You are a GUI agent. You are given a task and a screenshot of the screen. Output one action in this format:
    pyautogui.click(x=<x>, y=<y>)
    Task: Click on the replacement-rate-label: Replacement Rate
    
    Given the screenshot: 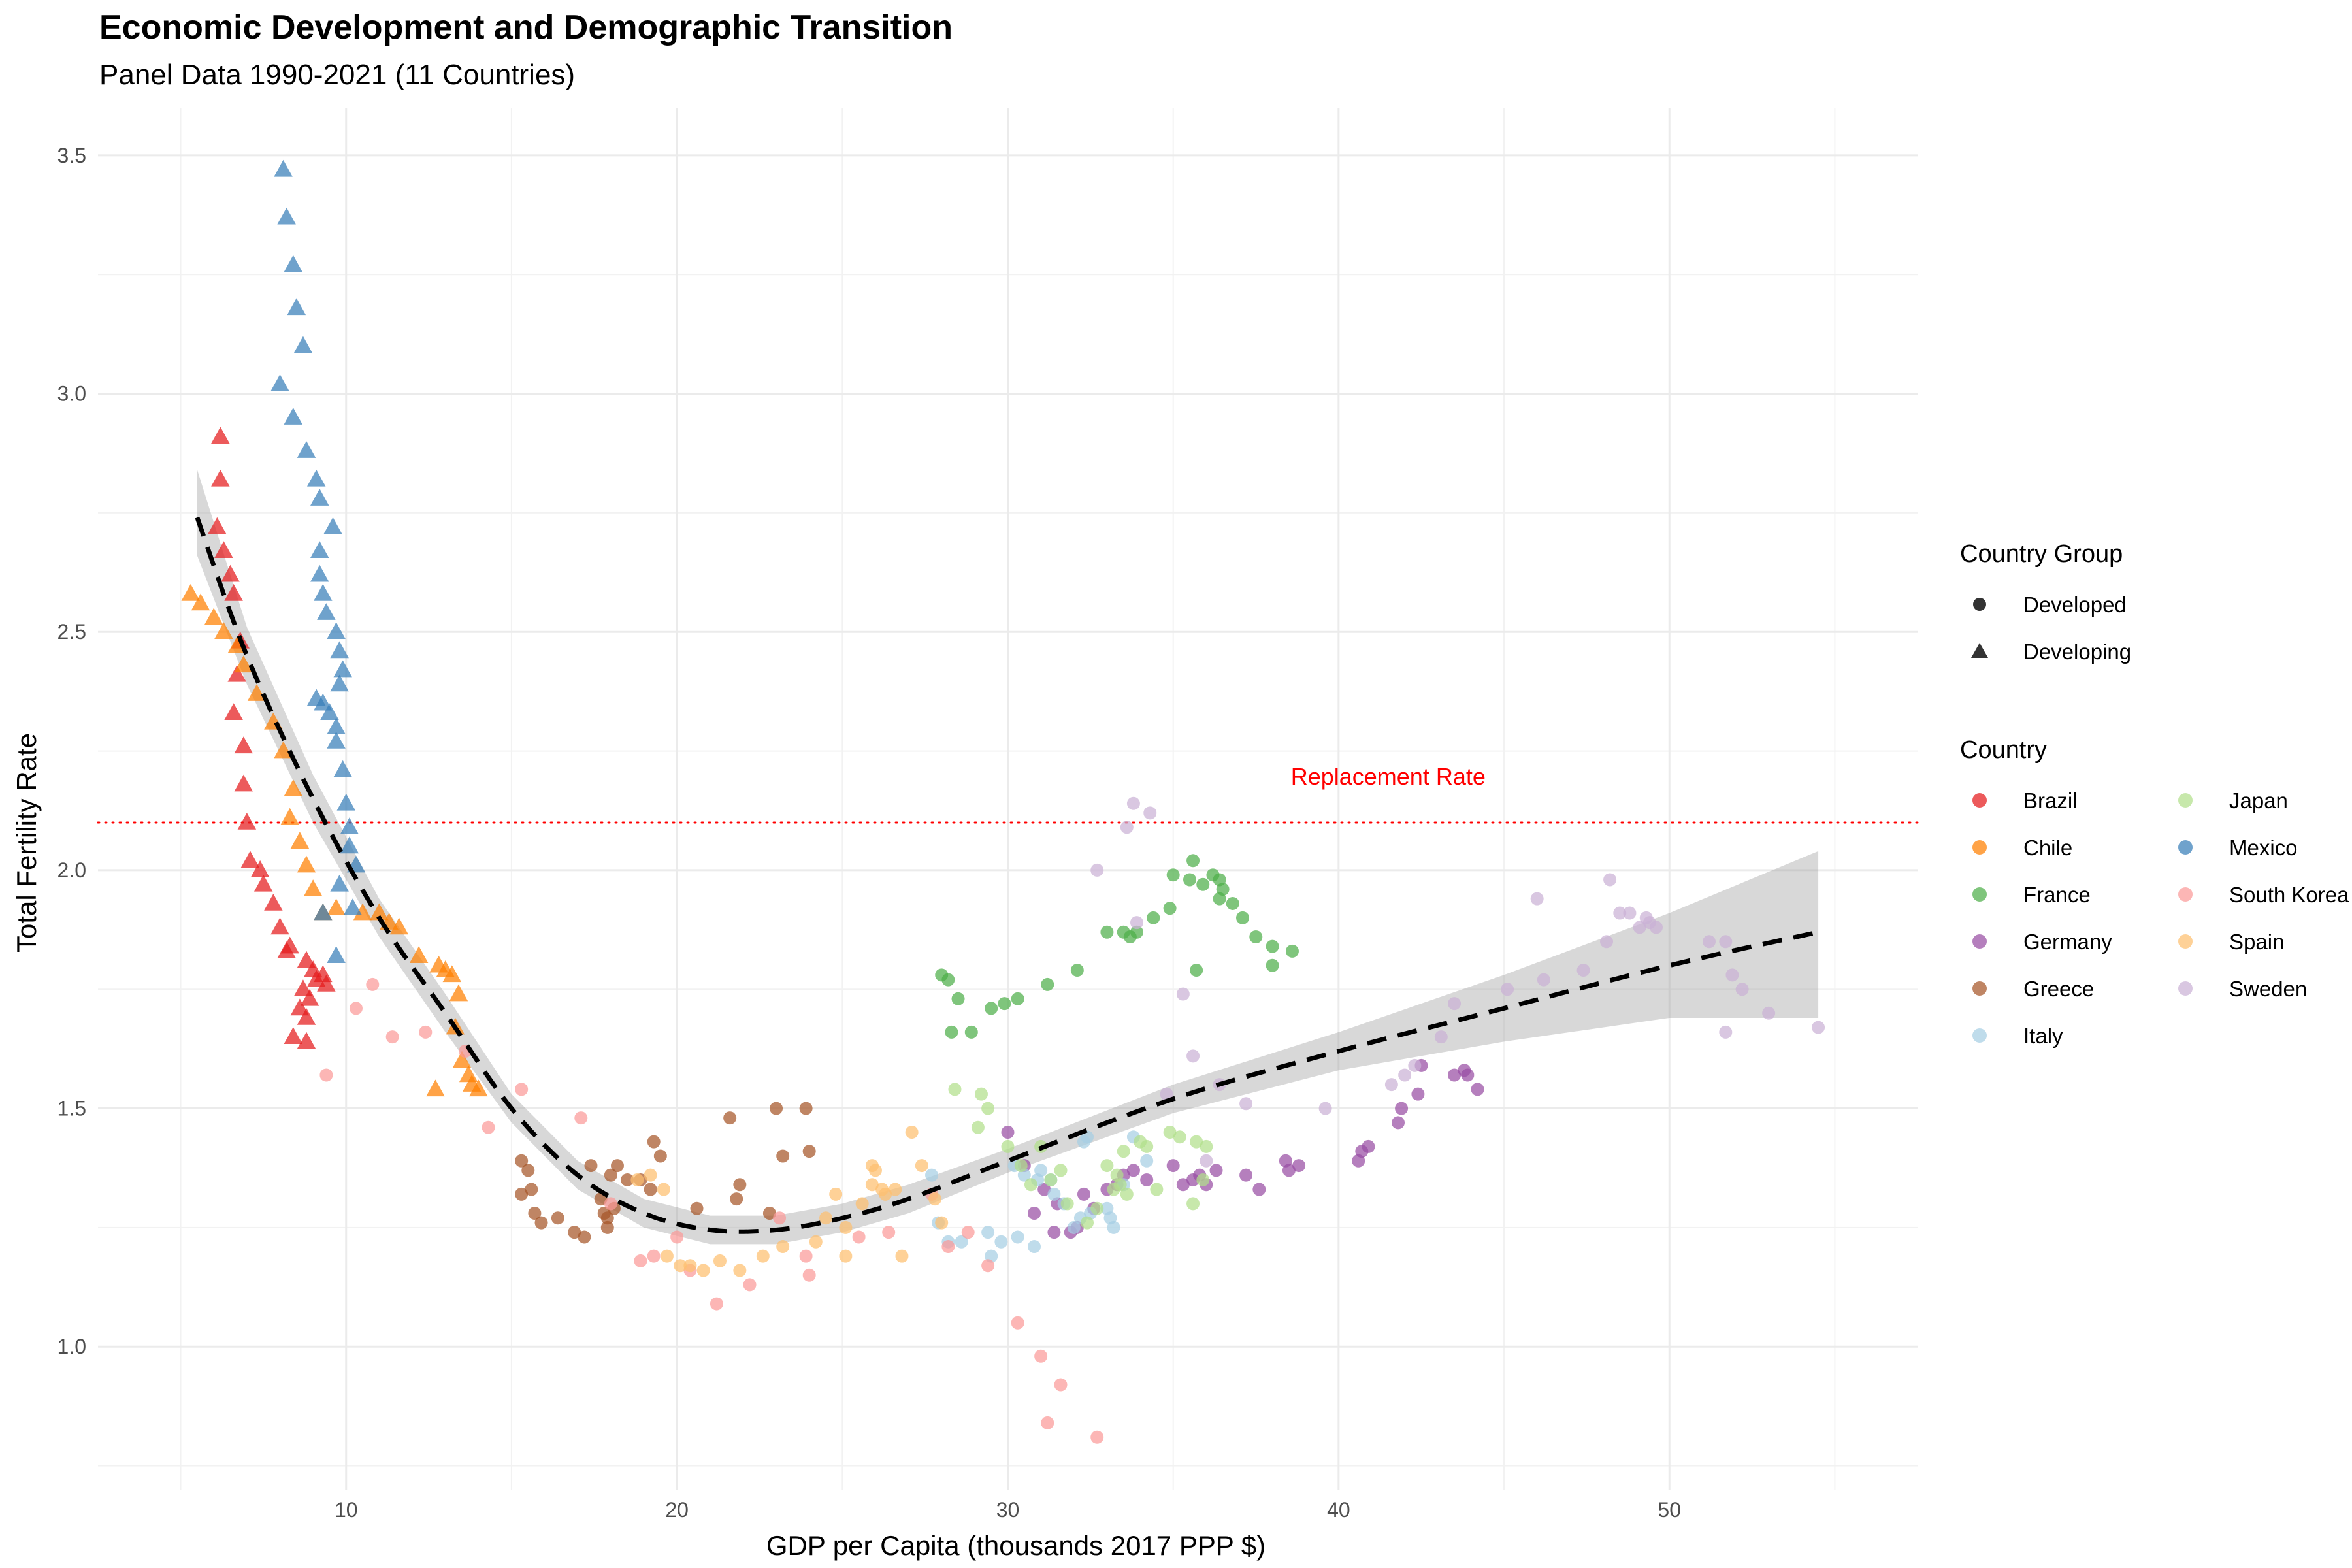 What is the action you would take?
    pyautogui.click(x=1388, y=776)
    